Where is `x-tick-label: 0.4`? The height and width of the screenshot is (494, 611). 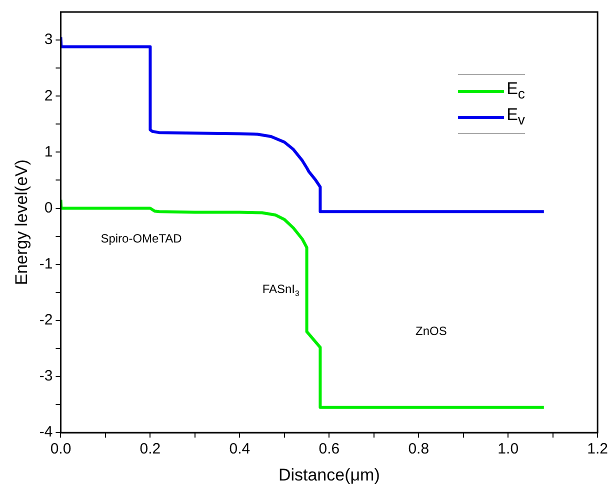 x-tick-label: 0.4 is located at coordinates (239, 449).